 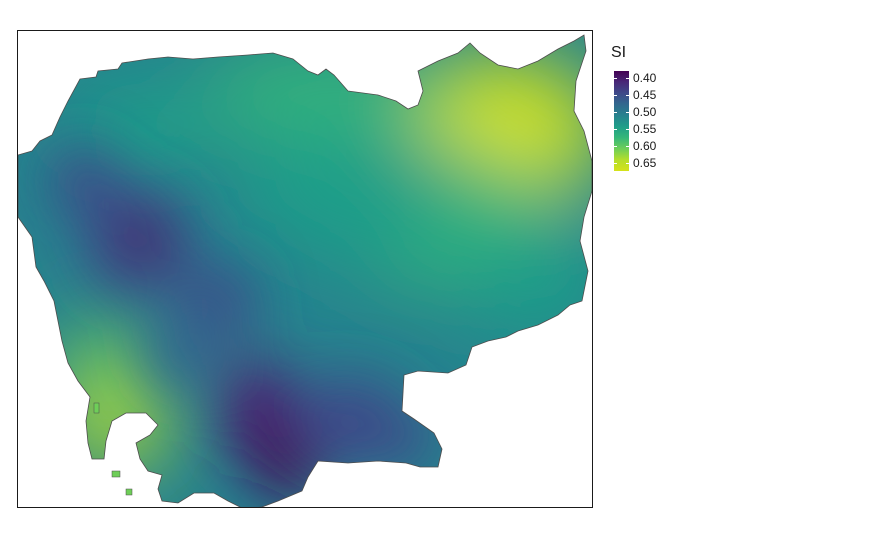 I want to click on legend-tick-label: 0.45, so click(x=645, y=94).